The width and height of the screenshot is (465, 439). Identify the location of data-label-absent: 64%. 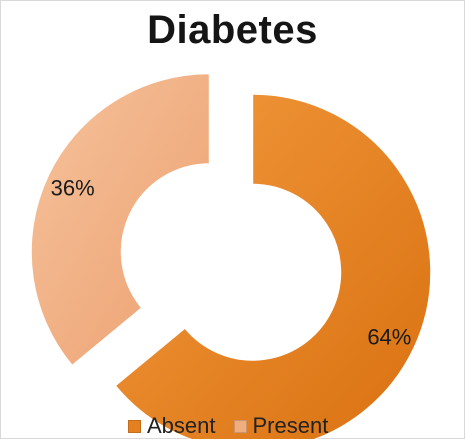
(389, 337).